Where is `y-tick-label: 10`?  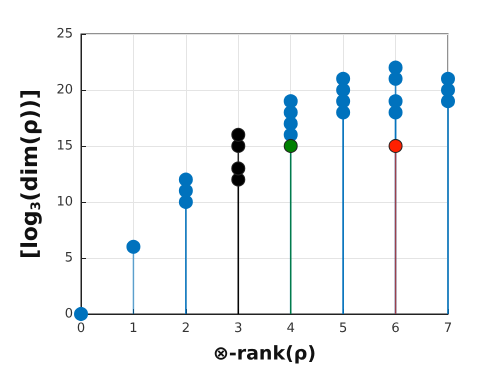 y-tick-label: 10 is located at coordinates (64, 202).